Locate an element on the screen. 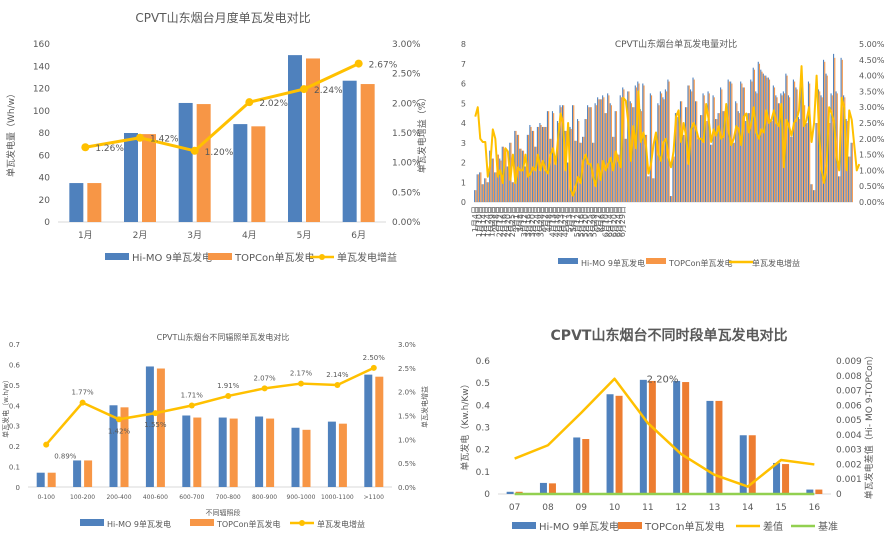 The width and height of the screenshot is (892, 552). data-label: 2.17% is located at coordinates (301, 374).